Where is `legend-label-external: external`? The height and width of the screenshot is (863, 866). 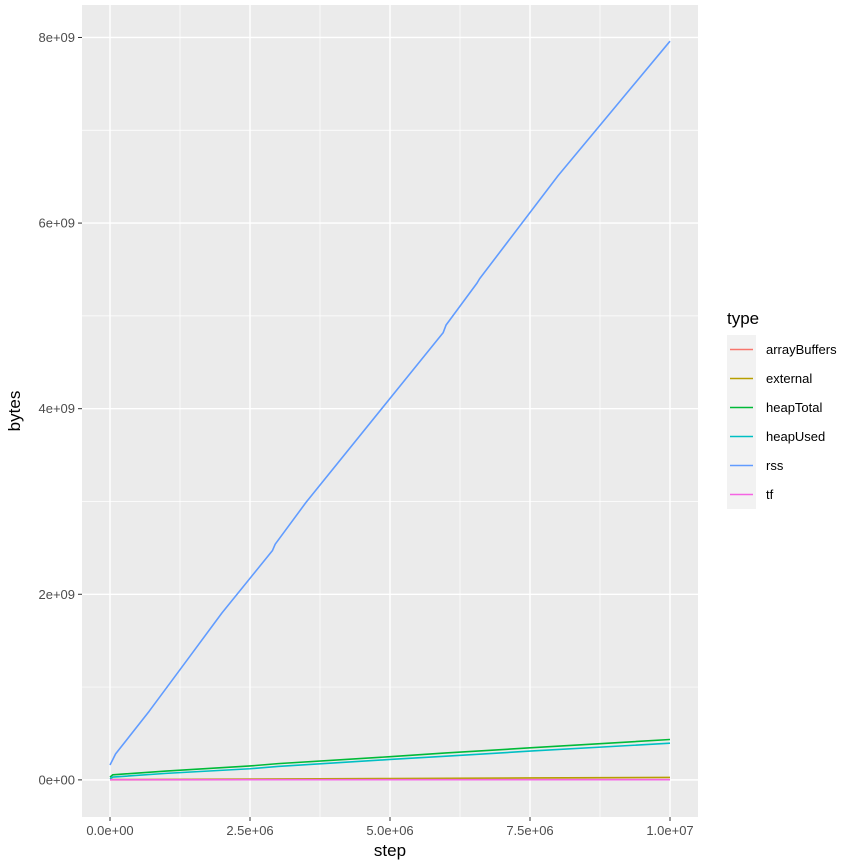 legend-label-external: external is located at coordinates (789, 378).